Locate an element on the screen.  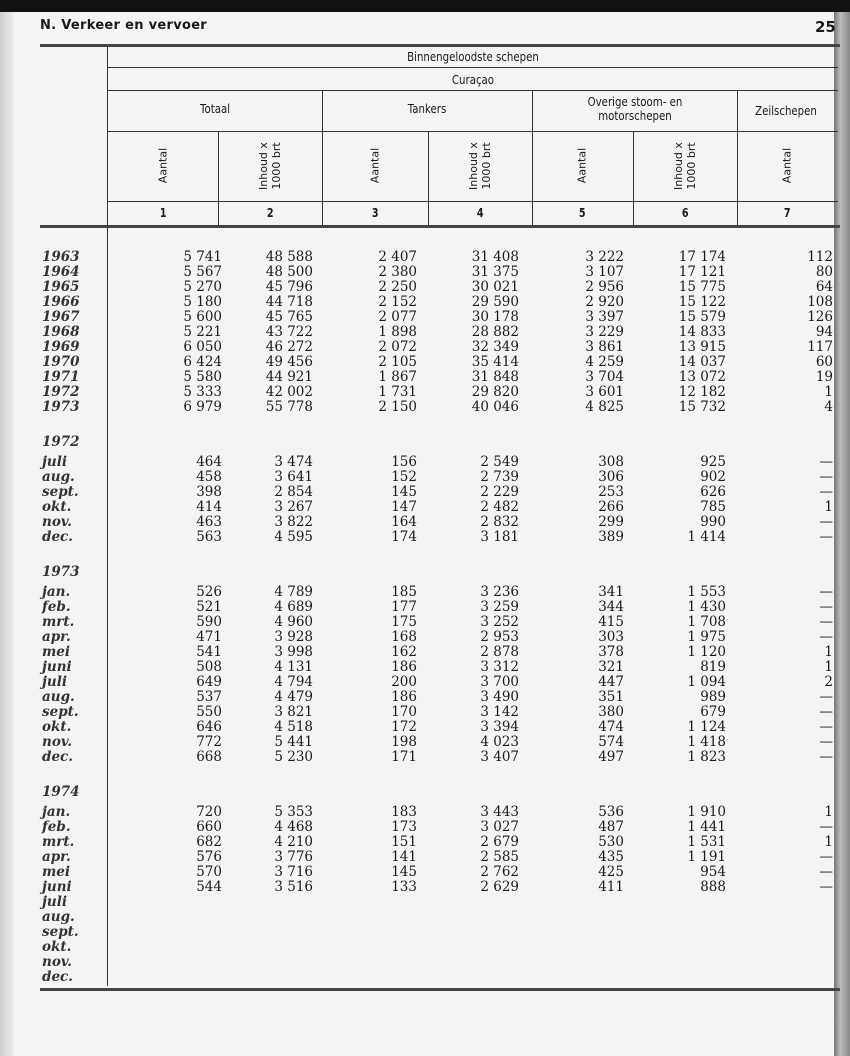
page-number: 25 is located at coordinates (825, 27).